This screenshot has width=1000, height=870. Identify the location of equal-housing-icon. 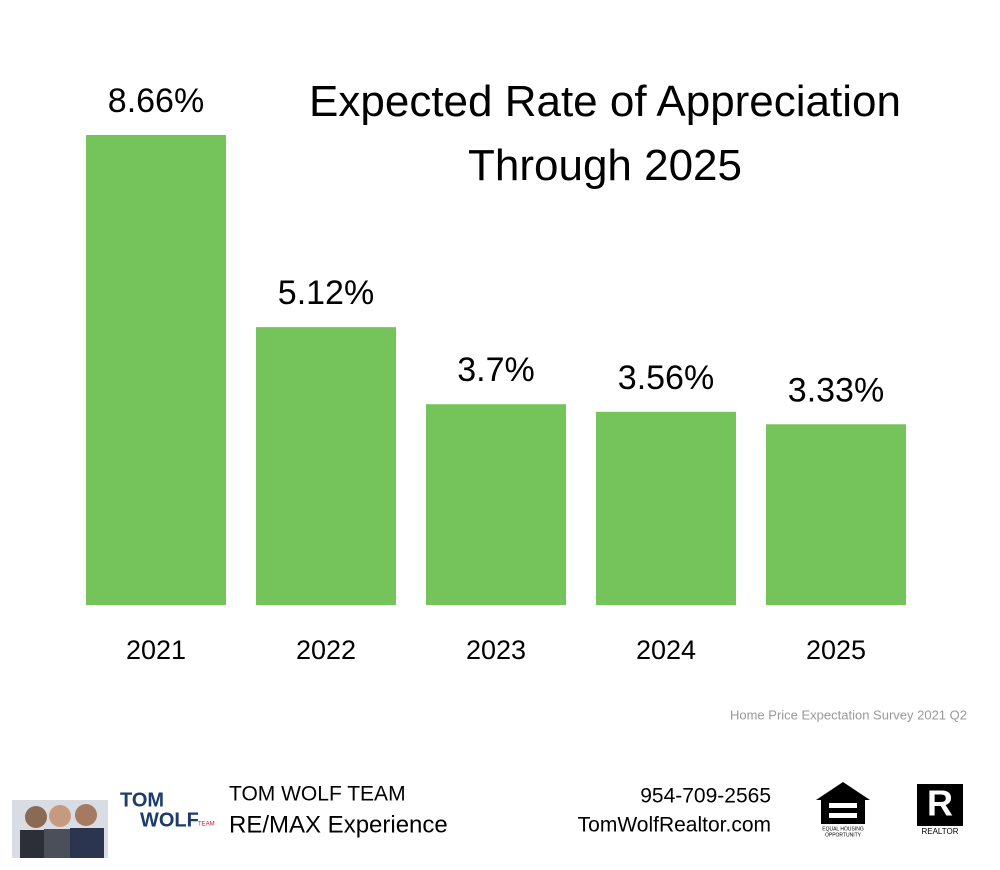
(843, 803).